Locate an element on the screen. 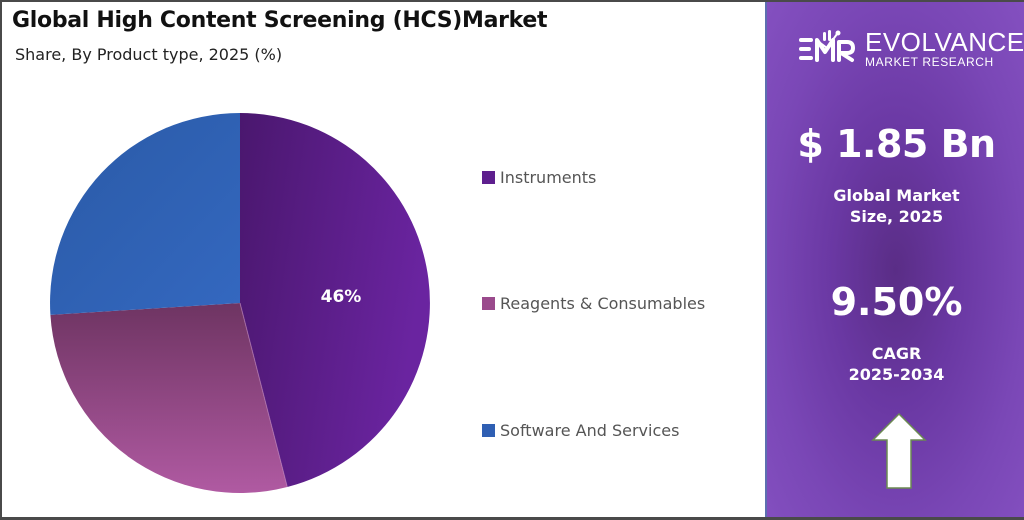 The height and width of the screenshot is (520, 1024). brand-name: EVOLVANCE is located at coordinates (944, 41).